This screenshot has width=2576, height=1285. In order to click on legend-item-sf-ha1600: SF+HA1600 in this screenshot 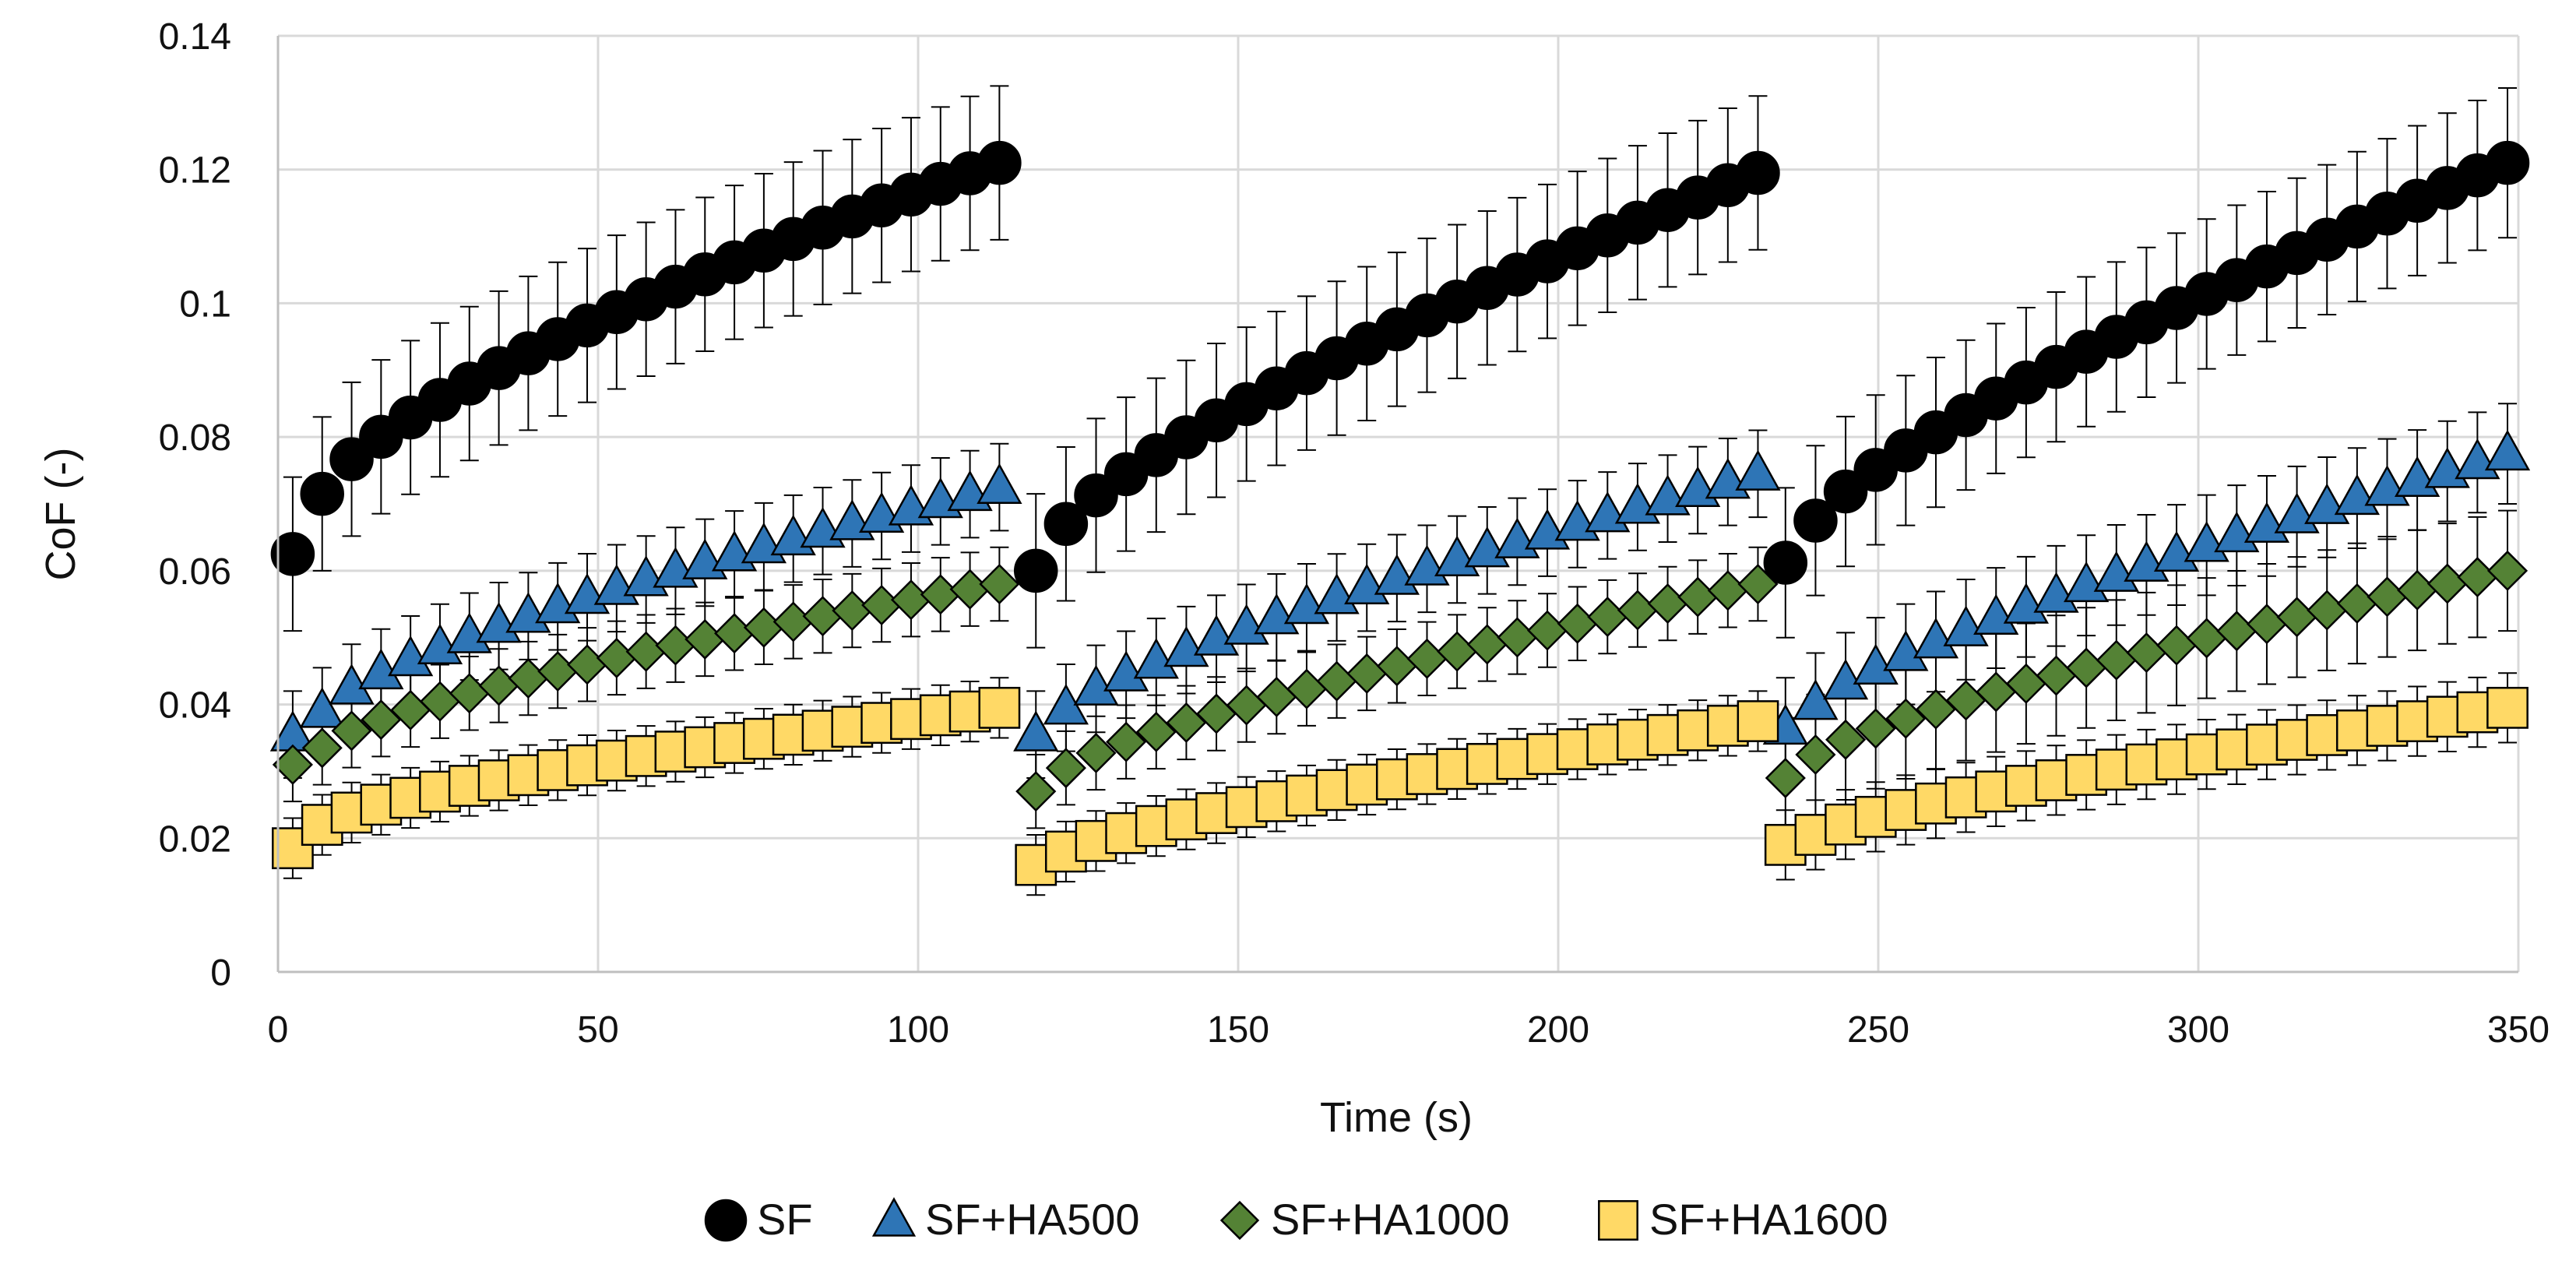, I will do `click(1743, 1220)`.